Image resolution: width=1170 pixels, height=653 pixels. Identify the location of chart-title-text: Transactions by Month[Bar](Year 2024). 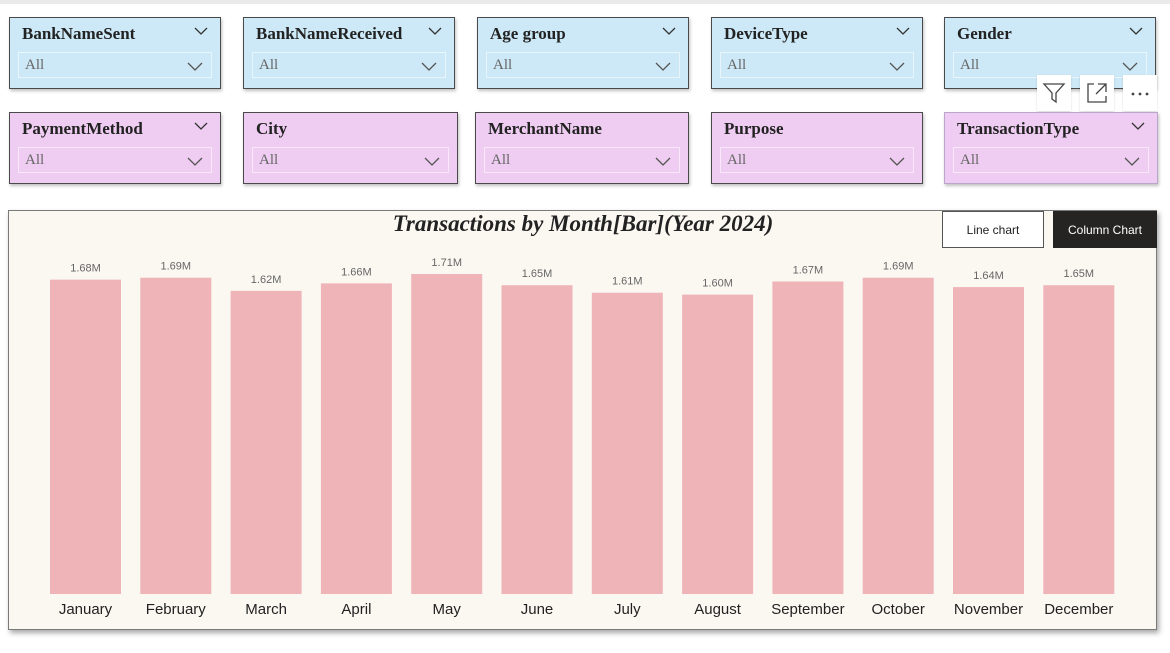
(583, 223).